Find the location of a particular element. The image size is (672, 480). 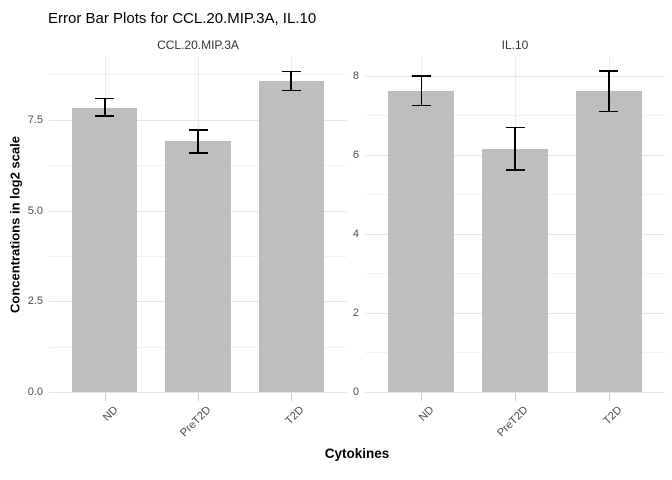

y-tick-label: 7.5 is located at coordinates (35, 119).